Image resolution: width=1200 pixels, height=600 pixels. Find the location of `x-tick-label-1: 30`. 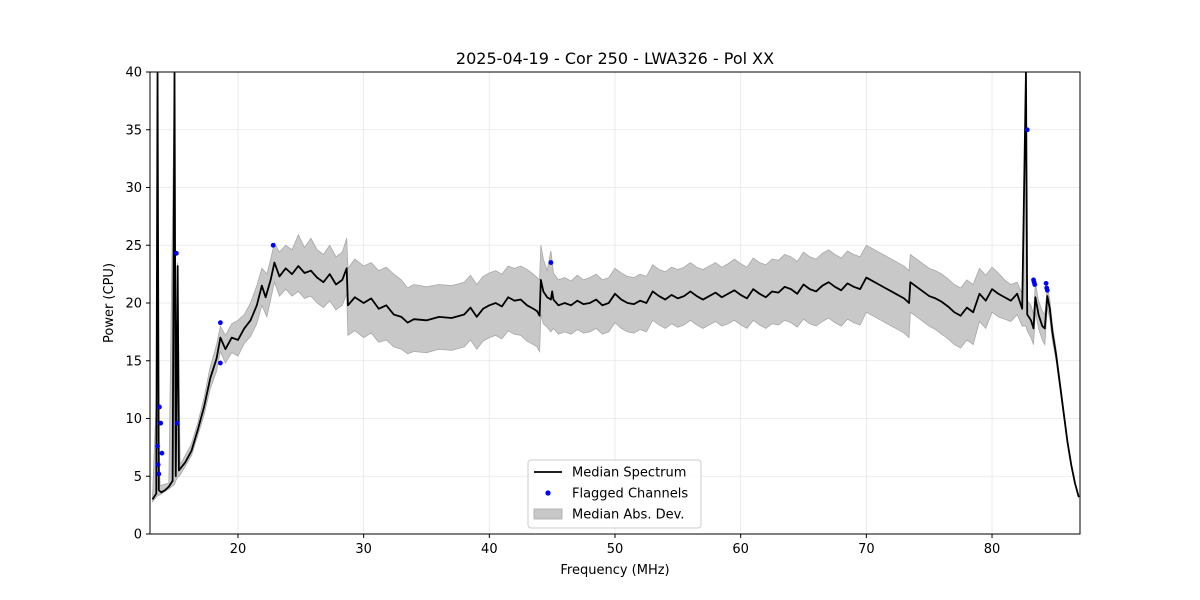

x-tick-label-1: 30 is located at coordinates (363, 549).